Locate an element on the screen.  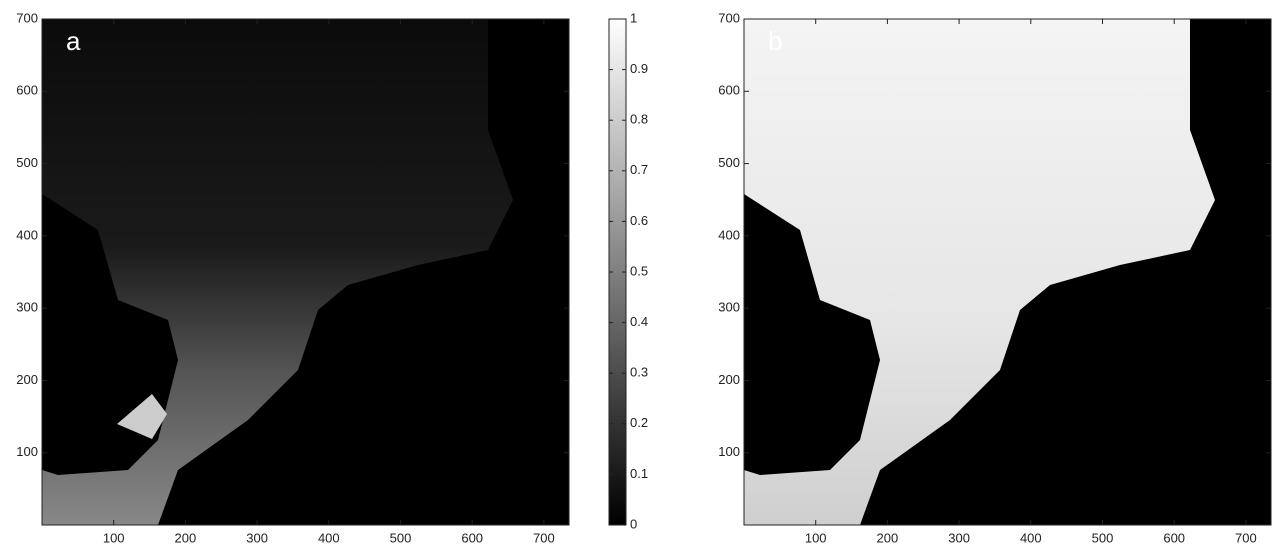
colorbar-tick-label: 0.9 is located at coordinates (639, 68).